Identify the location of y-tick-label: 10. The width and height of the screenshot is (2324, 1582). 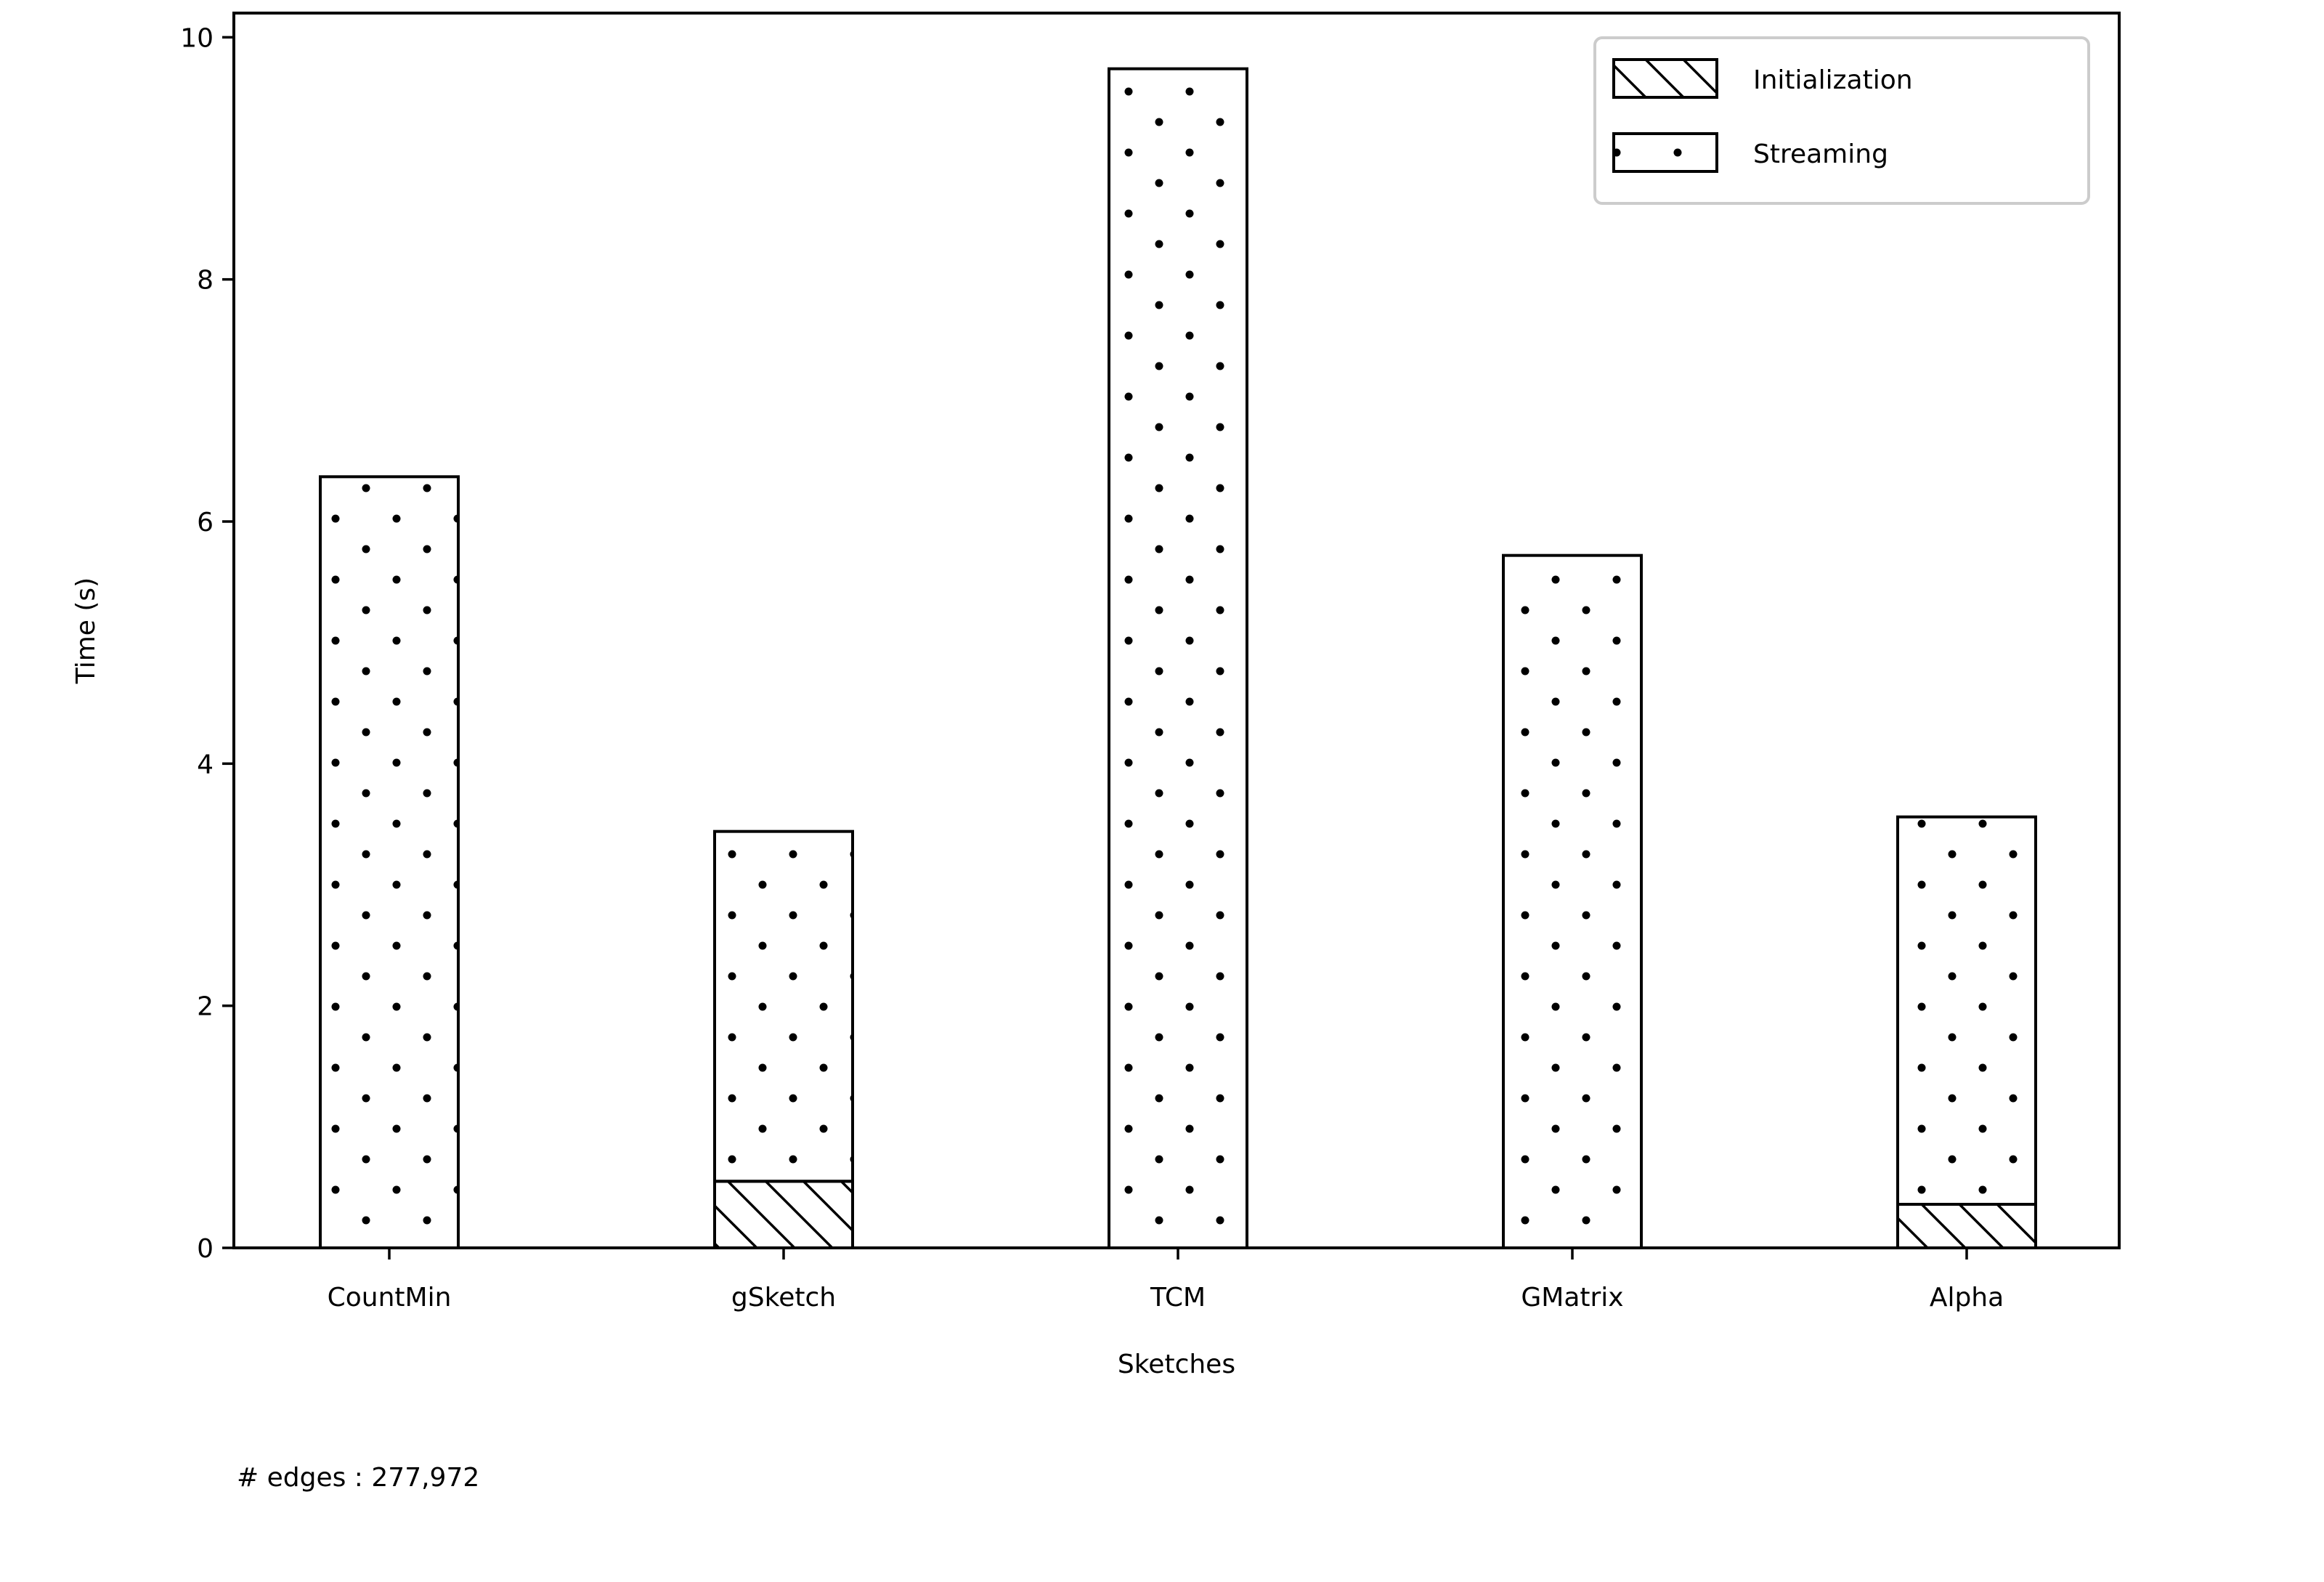
(197, 38).